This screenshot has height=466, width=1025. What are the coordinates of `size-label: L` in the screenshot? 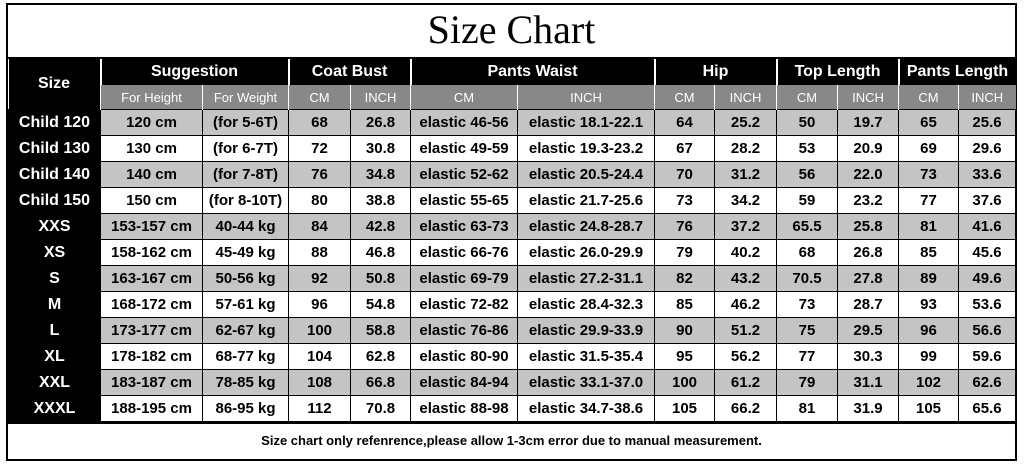 It's located at (54, 330).